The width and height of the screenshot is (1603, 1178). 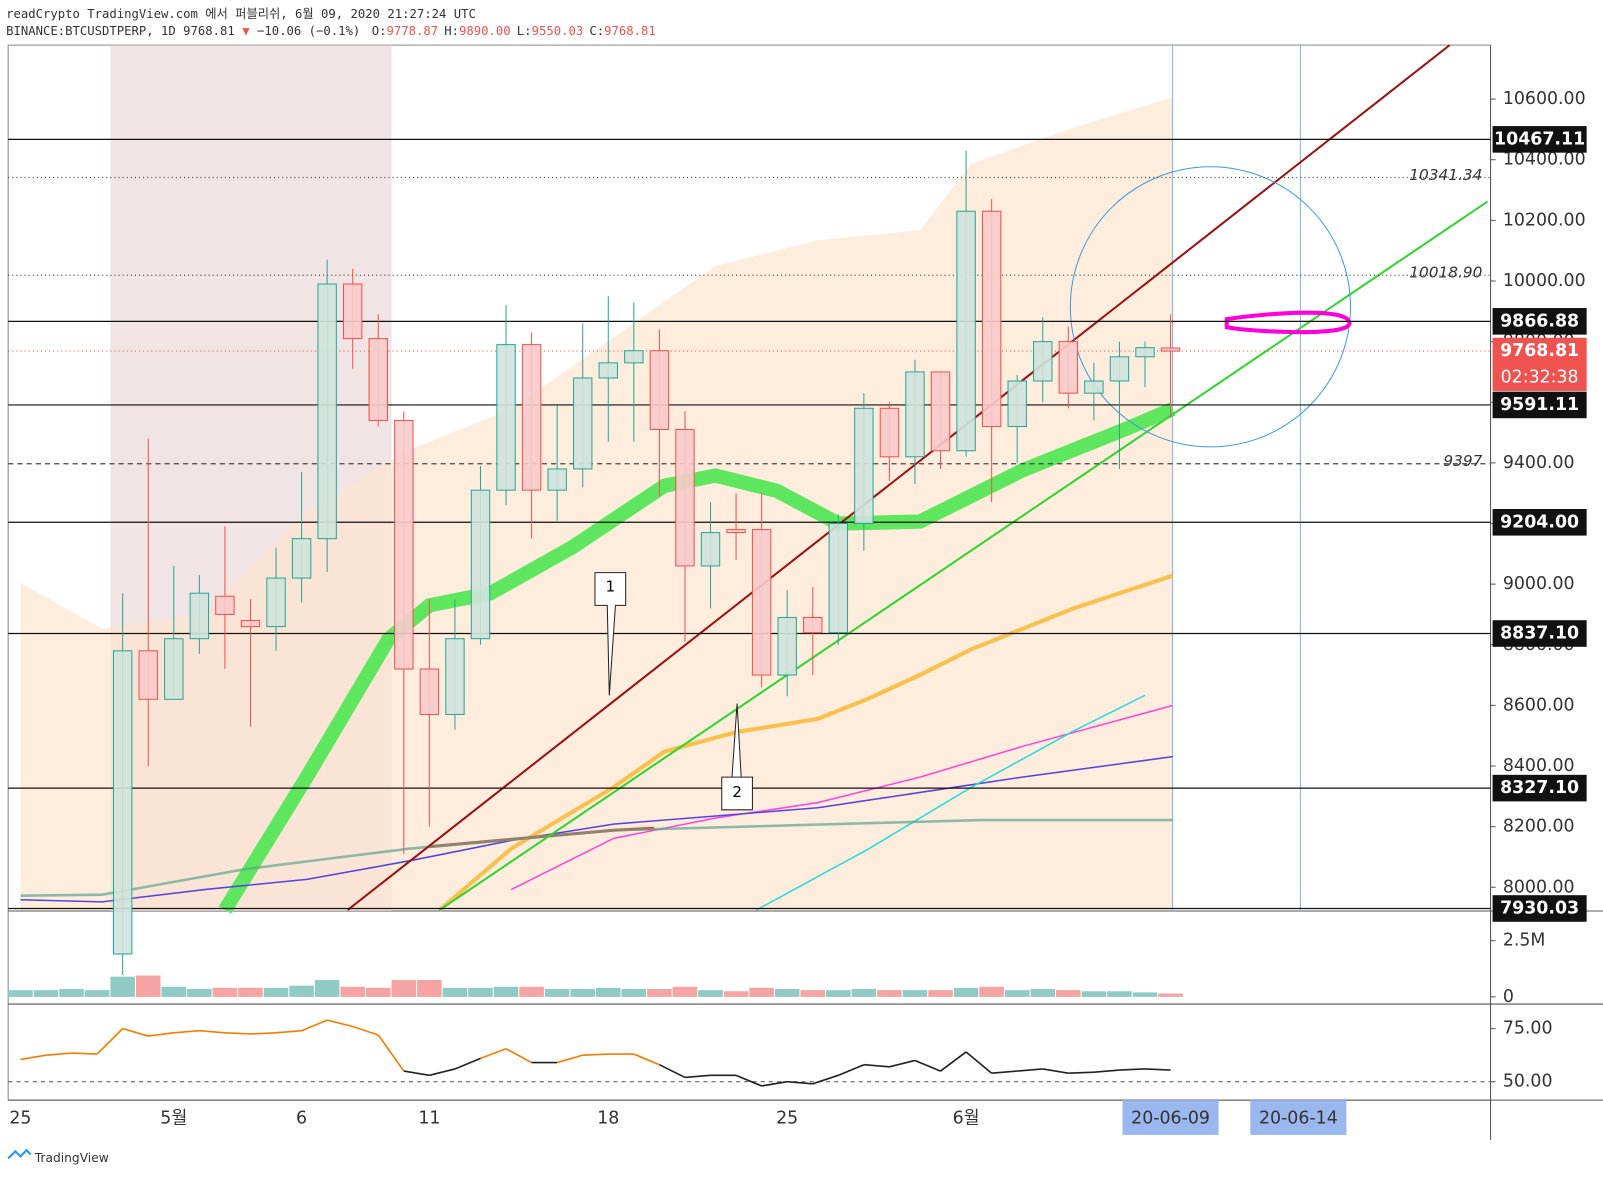 What do you see at coordinates (1170, 1117) in the screenshot?
I see `date-box` at bounding box center [1170, 1117].